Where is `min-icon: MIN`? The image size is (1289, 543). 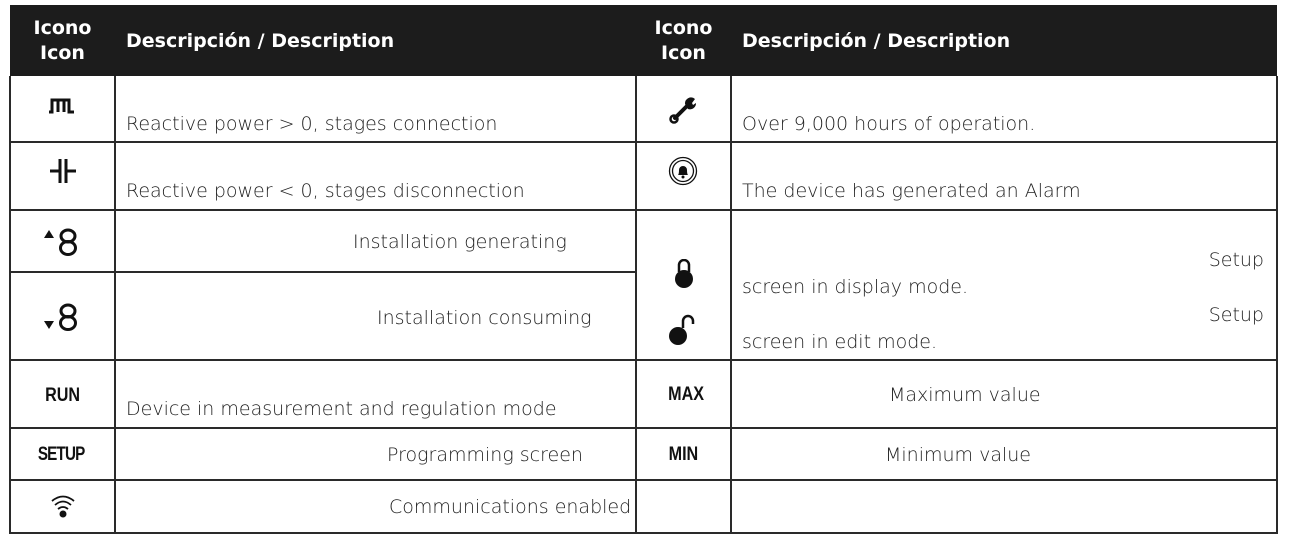 min-icon: MIN is located at coordinates (683, 454).